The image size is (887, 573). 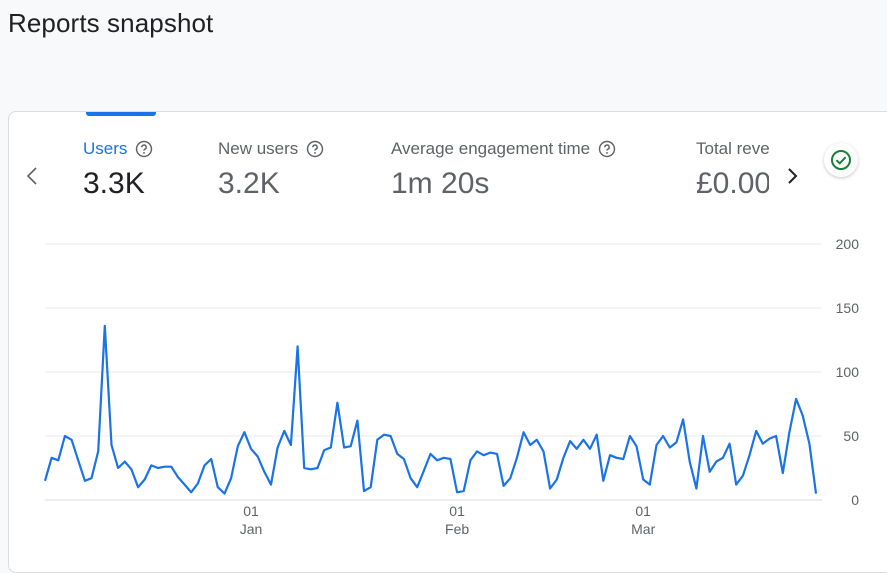 I want to click on metric-value: 3.3K, so click(x=114, y=183).